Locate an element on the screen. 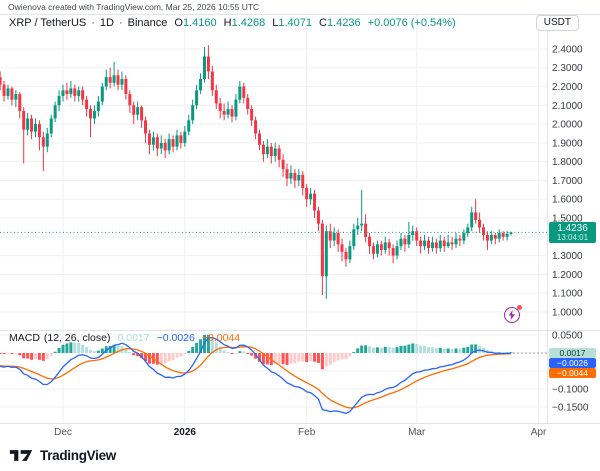  exchange-label: Binance is located at coordinates (147, 23).